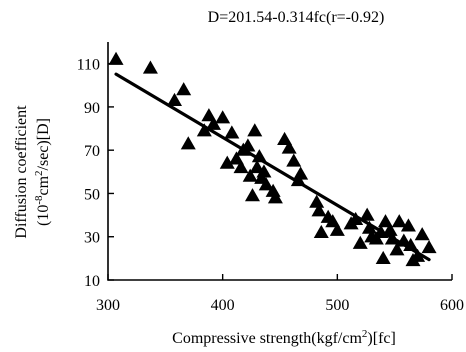 This screenshot has width=466, height=352. Describe the element at coordinates (21, 172) in the screenshot. I see `y-axis-title-line1: Diffusion coefficient` at that location.